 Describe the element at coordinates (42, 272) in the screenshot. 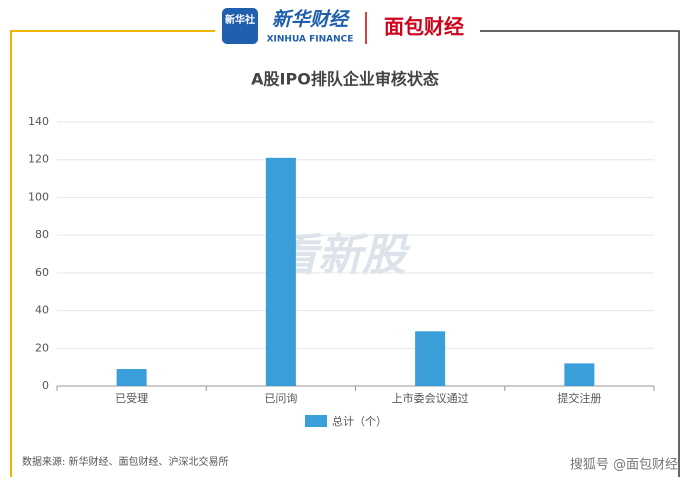

I see `y-tick-label: 60` at that location.